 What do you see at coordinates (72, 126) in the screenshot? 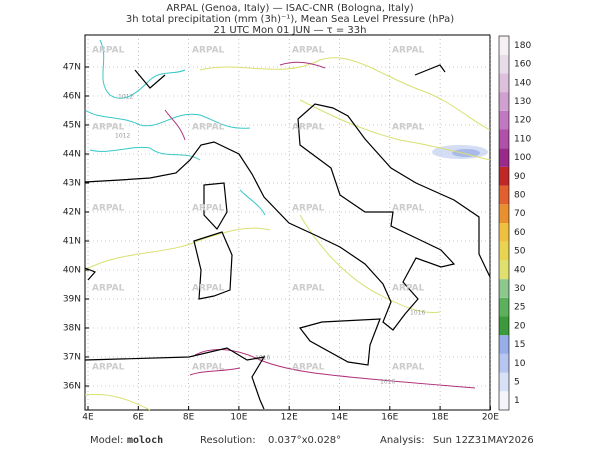
I see `lat-label: 45N` at bounding box center [72, 126].